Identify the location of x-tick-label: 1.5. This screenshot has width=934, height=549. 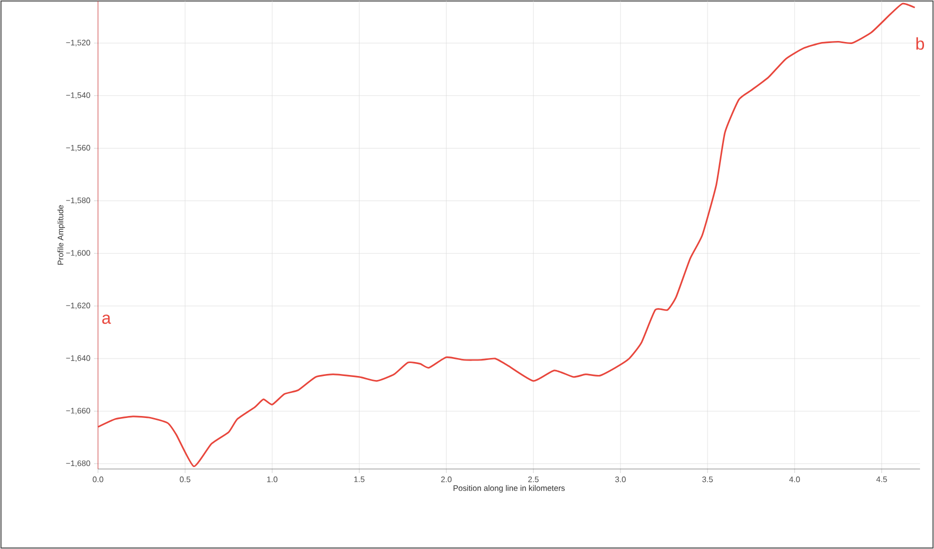
(359, 479).